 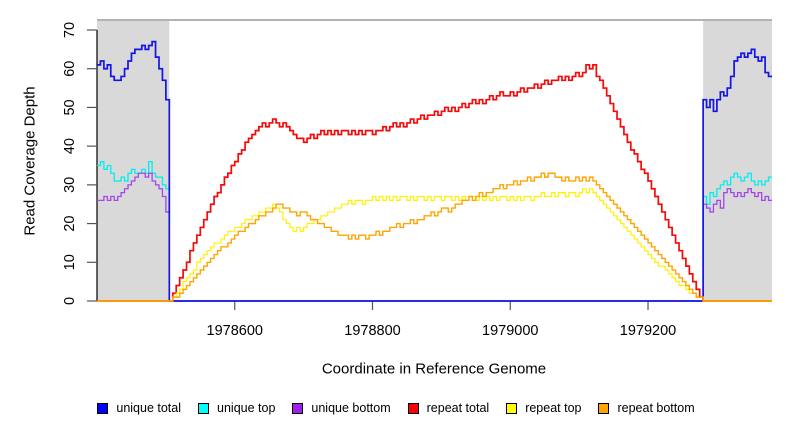 I want to click on legend-item-unique-top: unique top, so click(x=236, y=408).